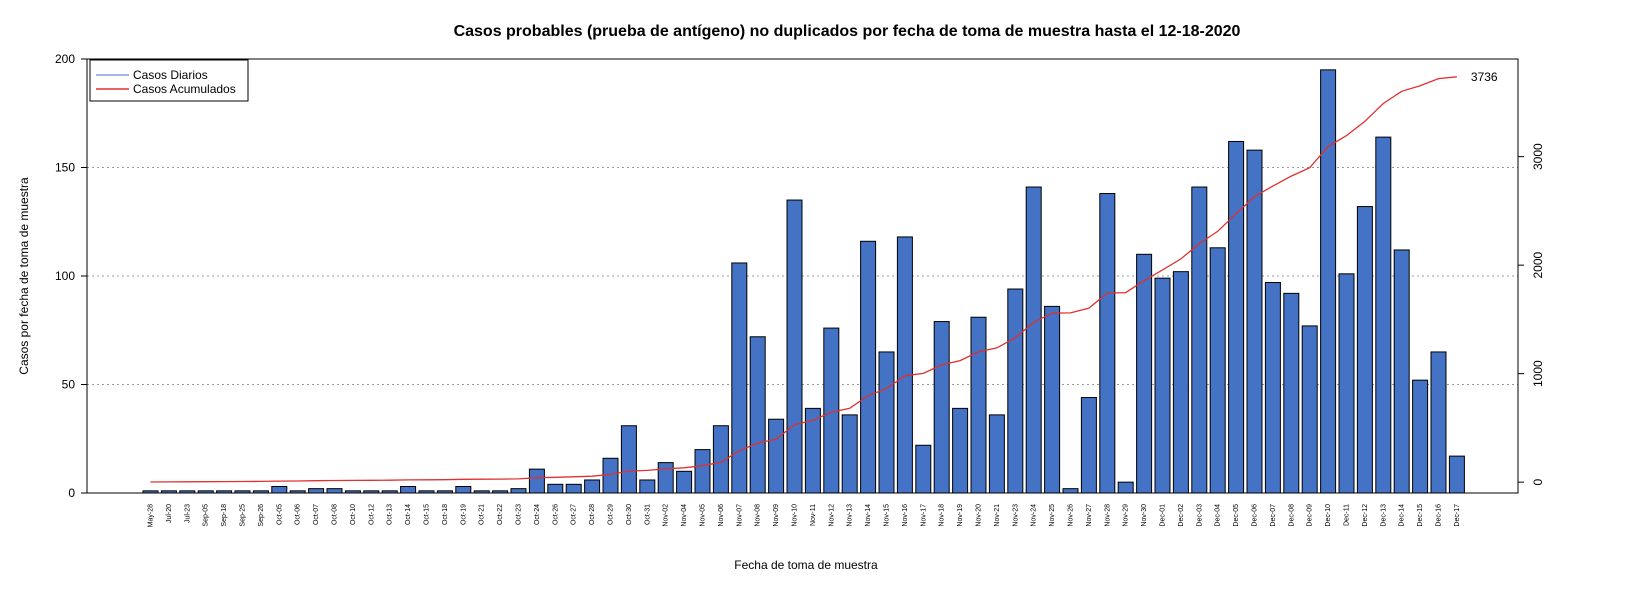  Describe the element at coordinates (316, 514) in the screenshot. I see `x-tick-label: Oct-07` at that location.